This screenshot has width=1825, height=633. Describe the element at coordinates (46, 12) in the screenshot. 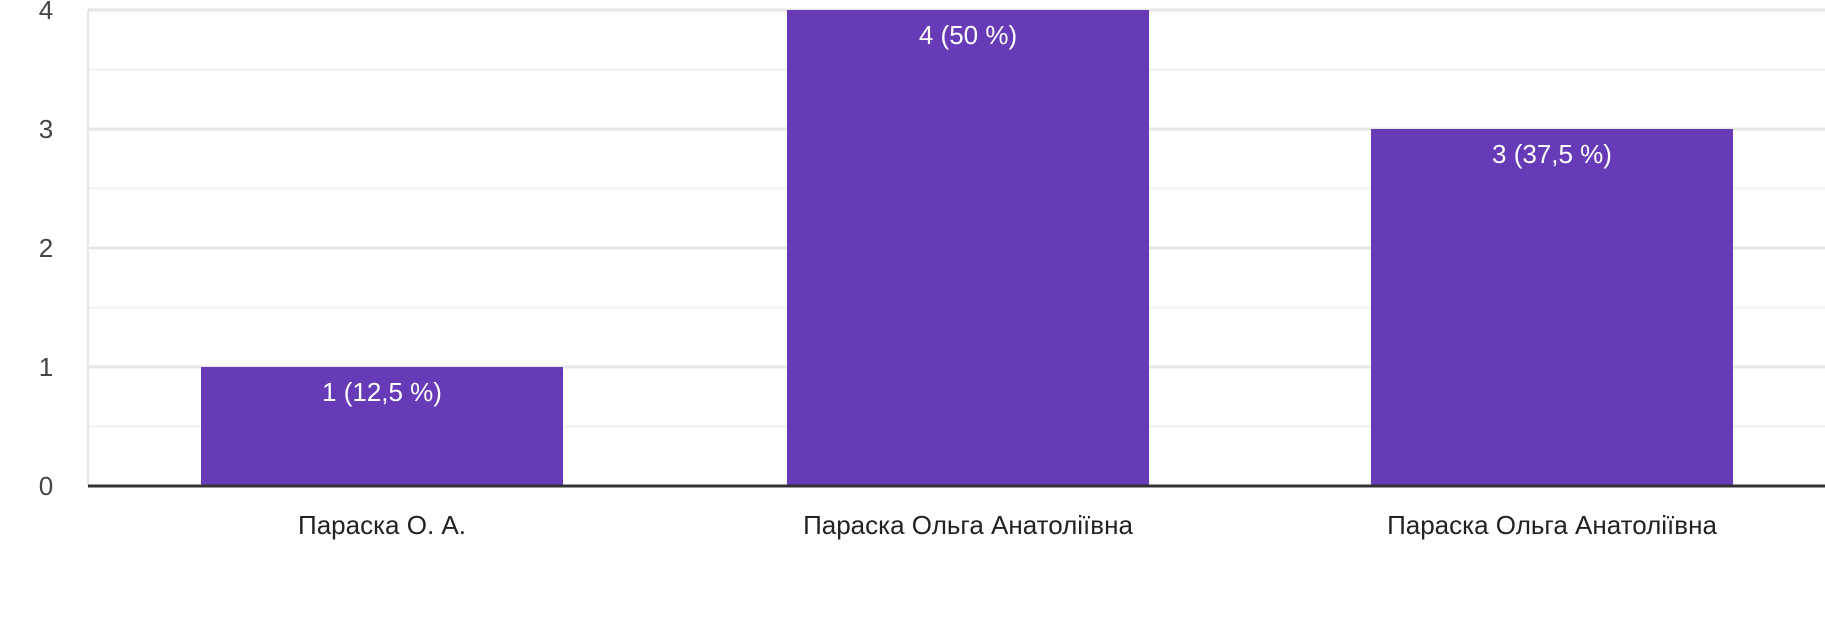

I see `y-tick-label: 4` at that location.